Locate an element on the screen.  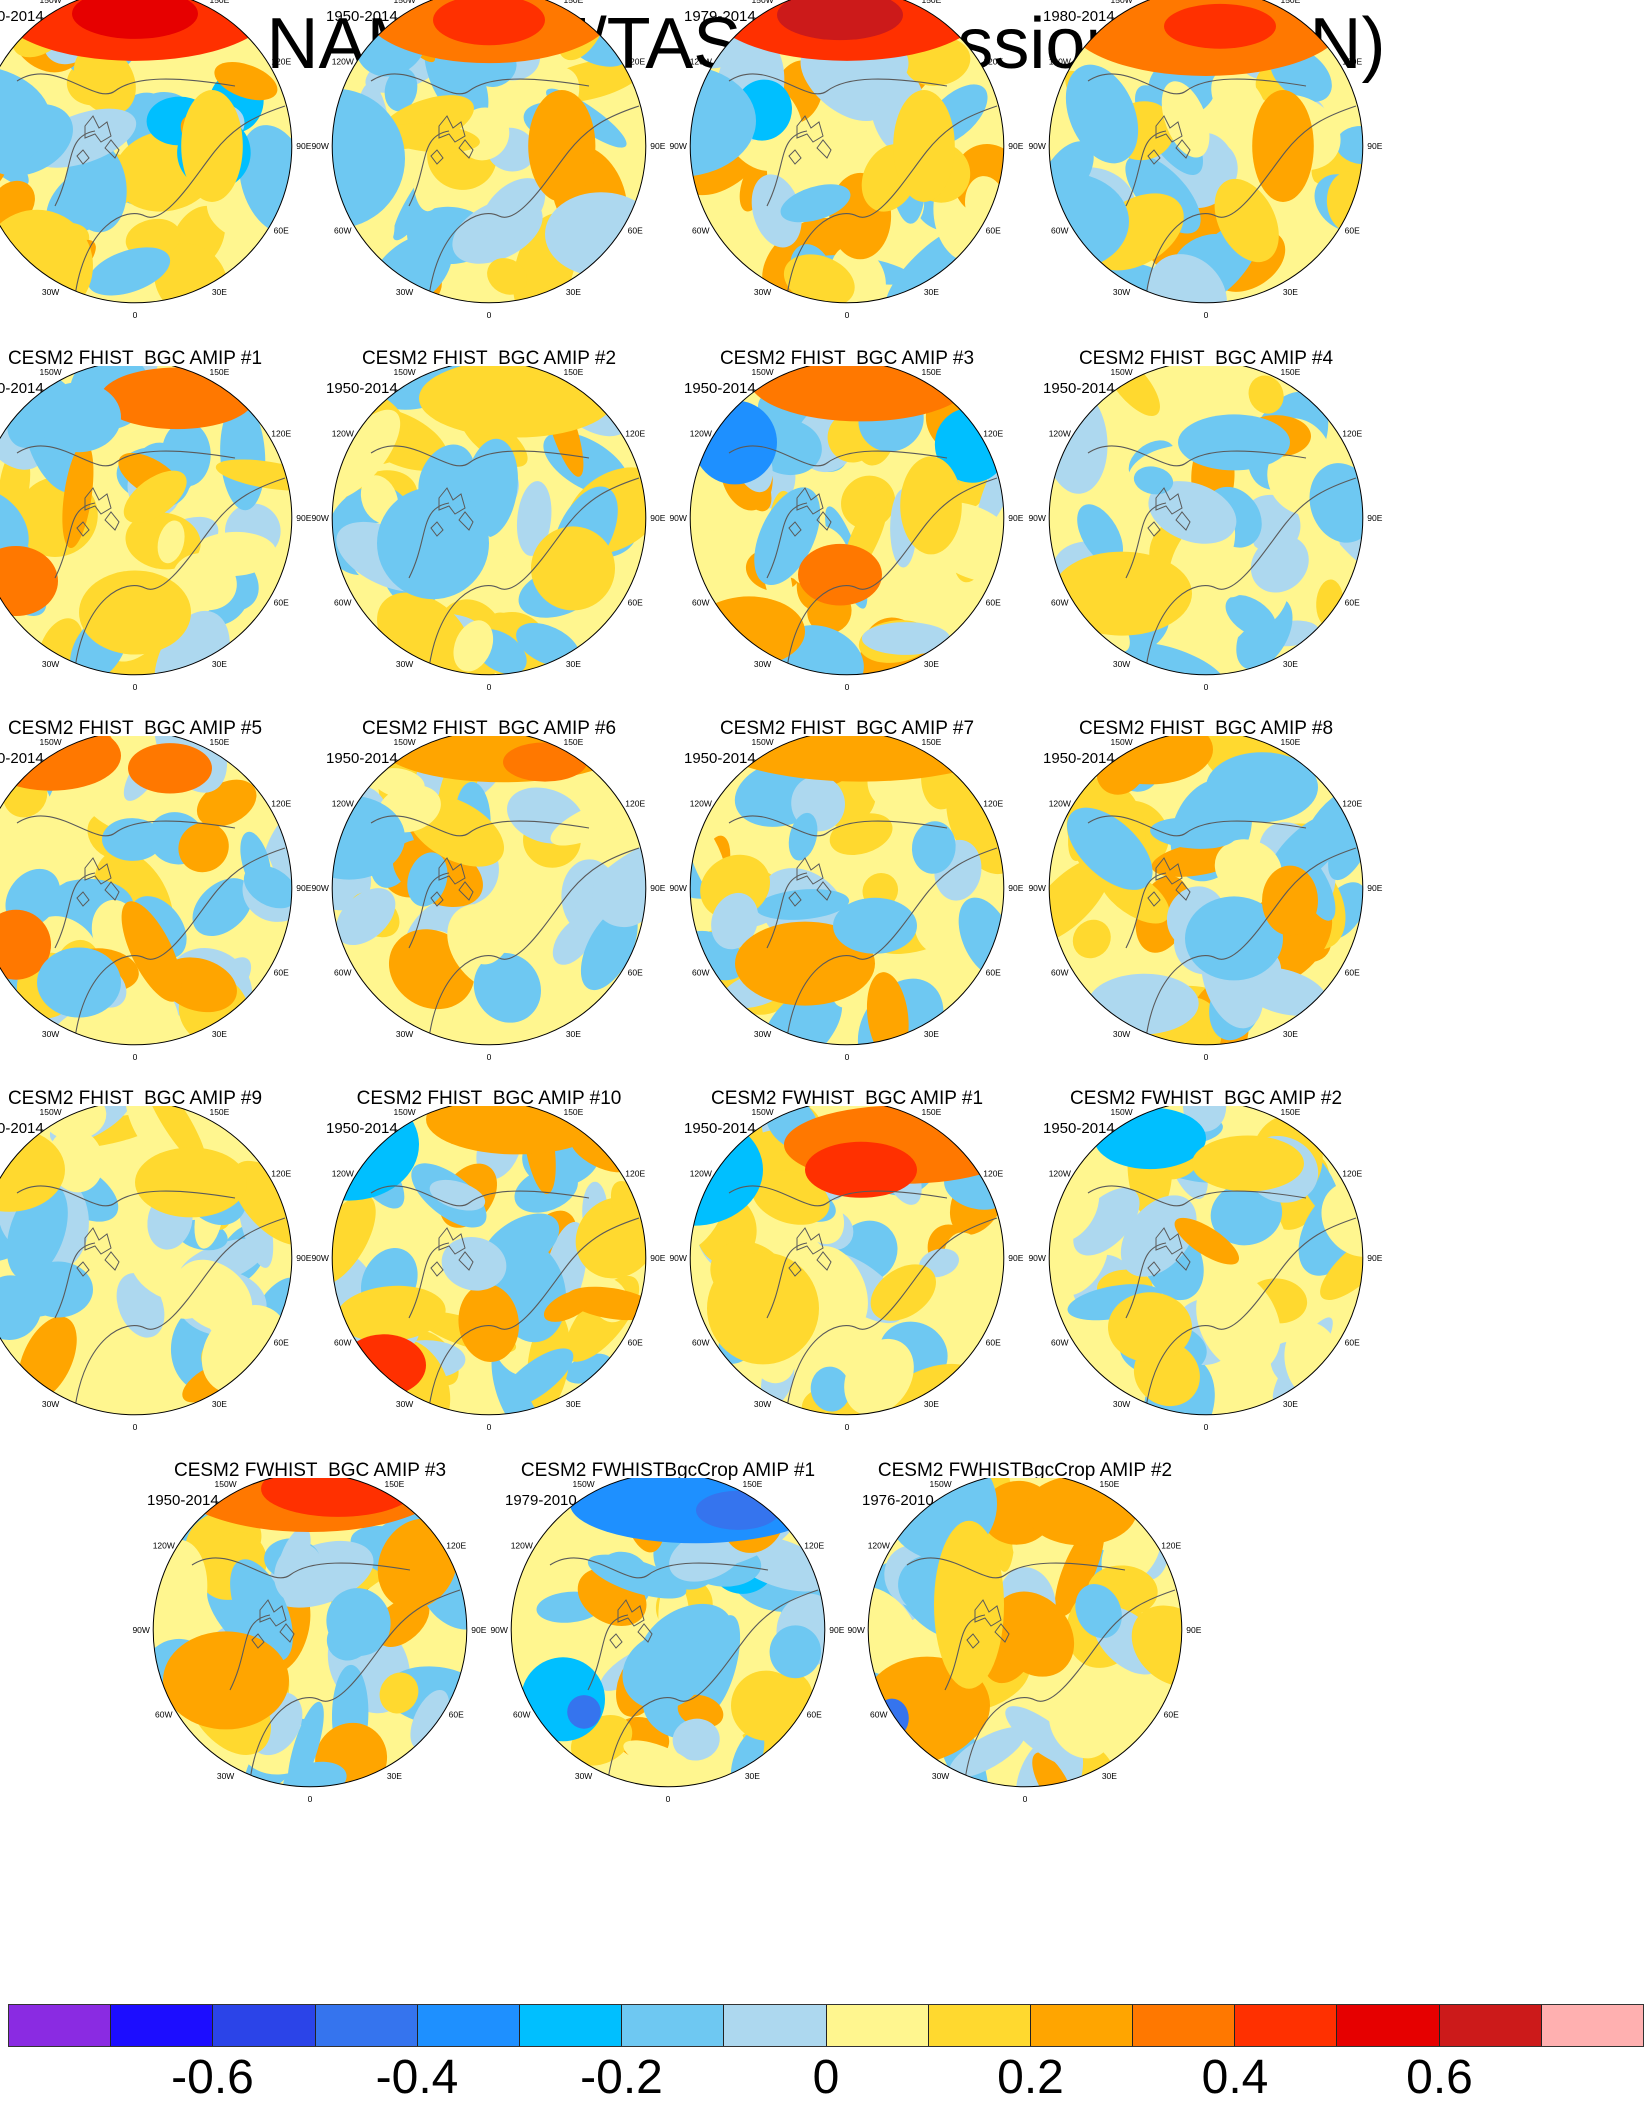
colorbar: -0.6 -0.4 -0.2 0 0.2 0.4 0.6 is located at coordinates (826, 2054).